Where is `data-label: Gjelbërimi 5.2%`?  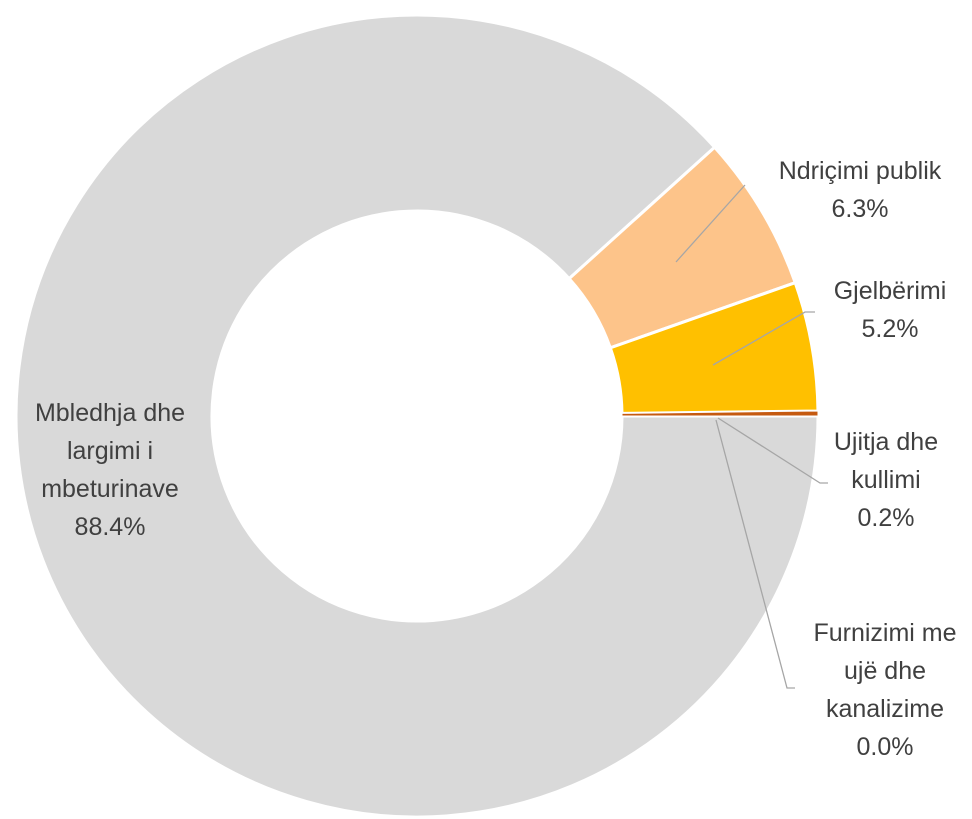
data-label: Gjelbërimi 5.2% is located at coordinates (890, 310).